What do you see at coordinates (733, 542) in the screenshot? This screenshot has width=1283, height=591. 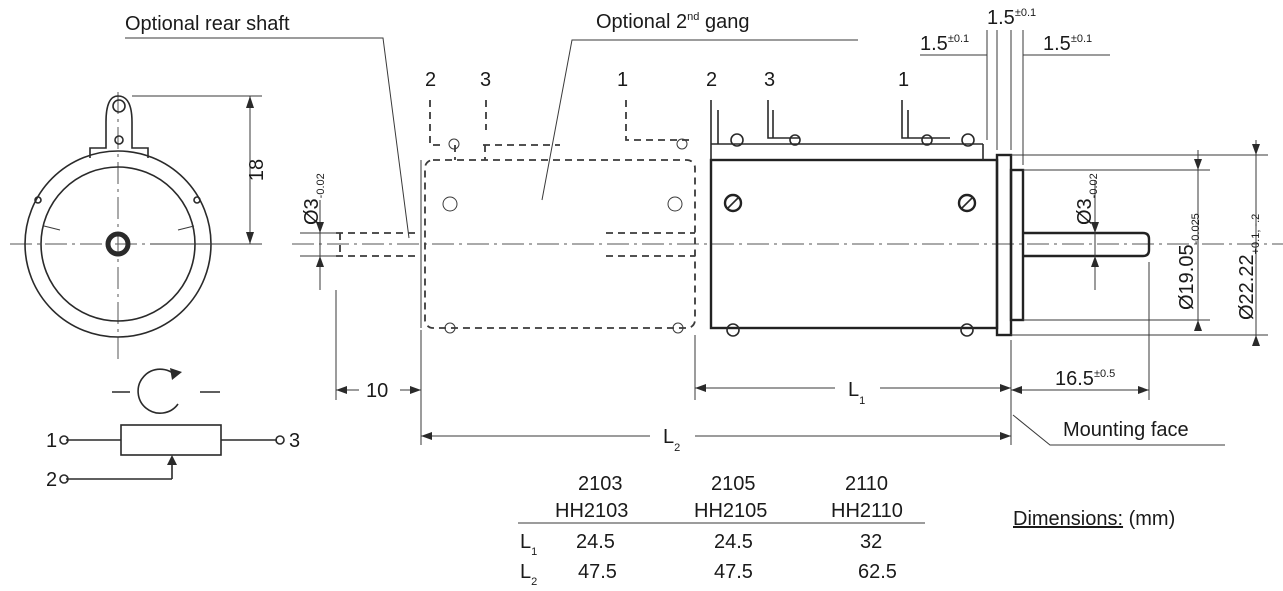 I see `table-l1-2105: 24.5` at bounding box center [733, 542].